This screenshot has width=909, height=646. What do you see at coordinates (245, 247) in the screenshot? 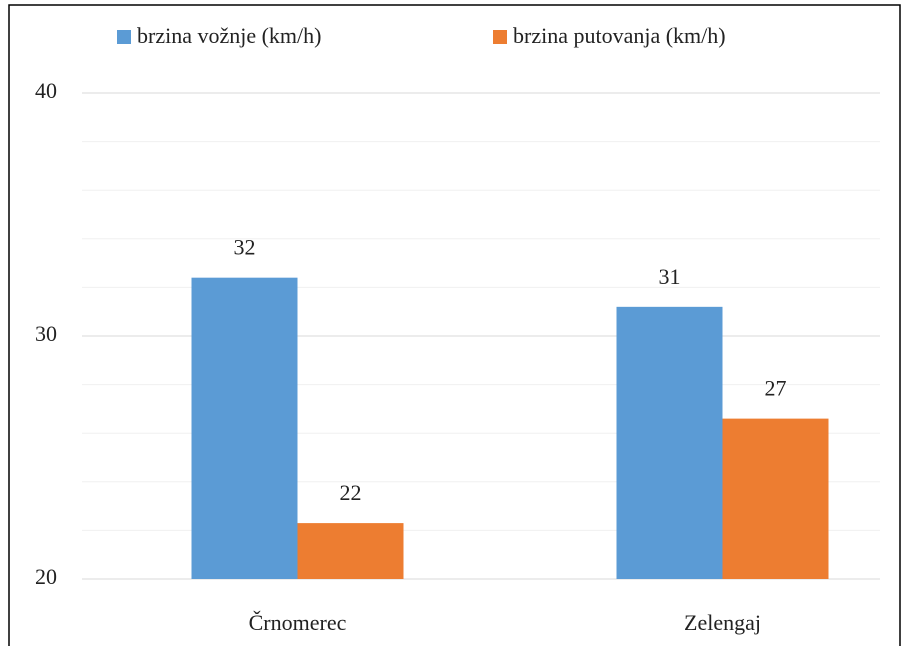
I see `data-label: 32` at bounding box center [245, 247].